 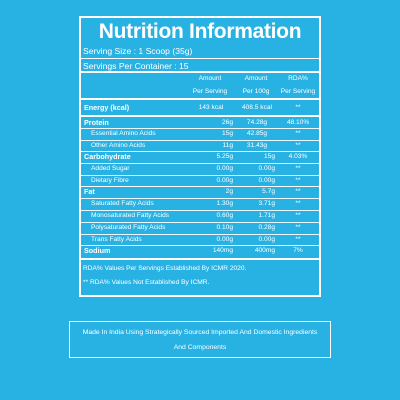 What do you see at coordinates (200, 134) in the screenshot?
I see `table-row: Essential Amino Acids 15g 42.85g **` at bounding box center [200, 134].